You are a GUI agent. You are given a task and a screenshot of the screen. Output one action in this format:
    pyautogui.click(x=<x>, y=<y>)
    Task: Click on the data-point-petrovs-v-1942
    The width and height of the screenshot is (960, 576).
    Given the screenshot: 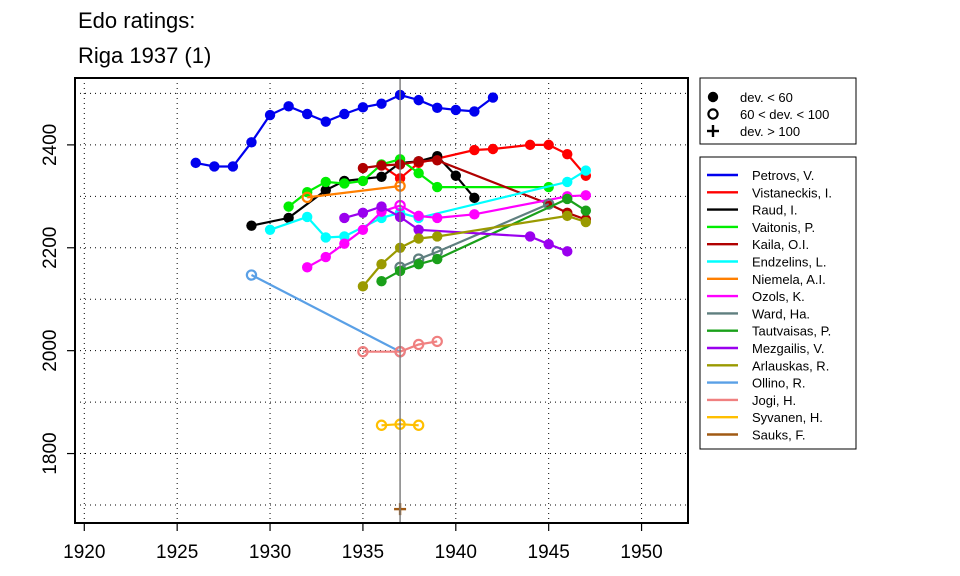 What is the action you would take?
    pyautogui.click(x=493, y=97)
    